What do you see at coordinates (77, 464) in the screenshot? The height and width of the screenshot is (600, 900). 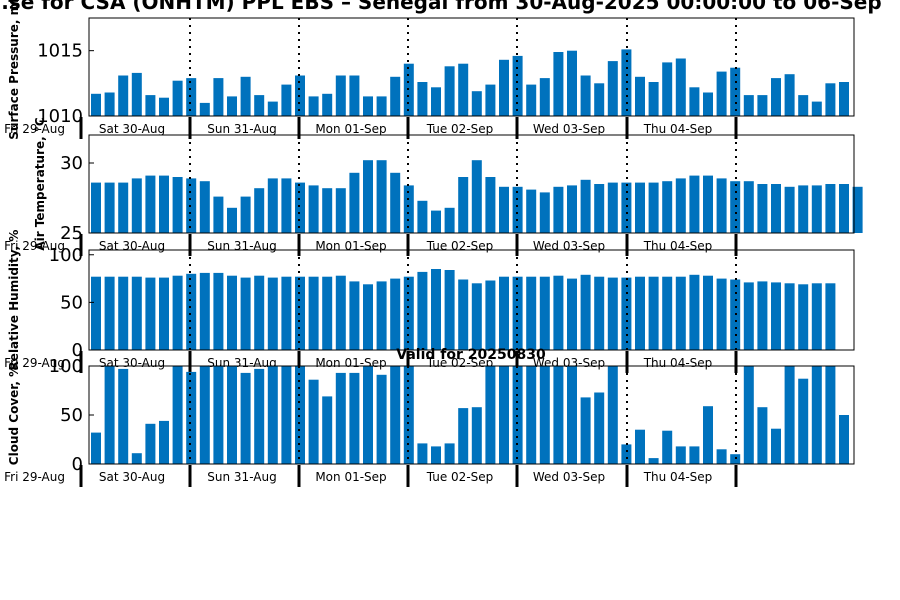 I see `y-tick-label: 0` at bounding box center [77, 464].